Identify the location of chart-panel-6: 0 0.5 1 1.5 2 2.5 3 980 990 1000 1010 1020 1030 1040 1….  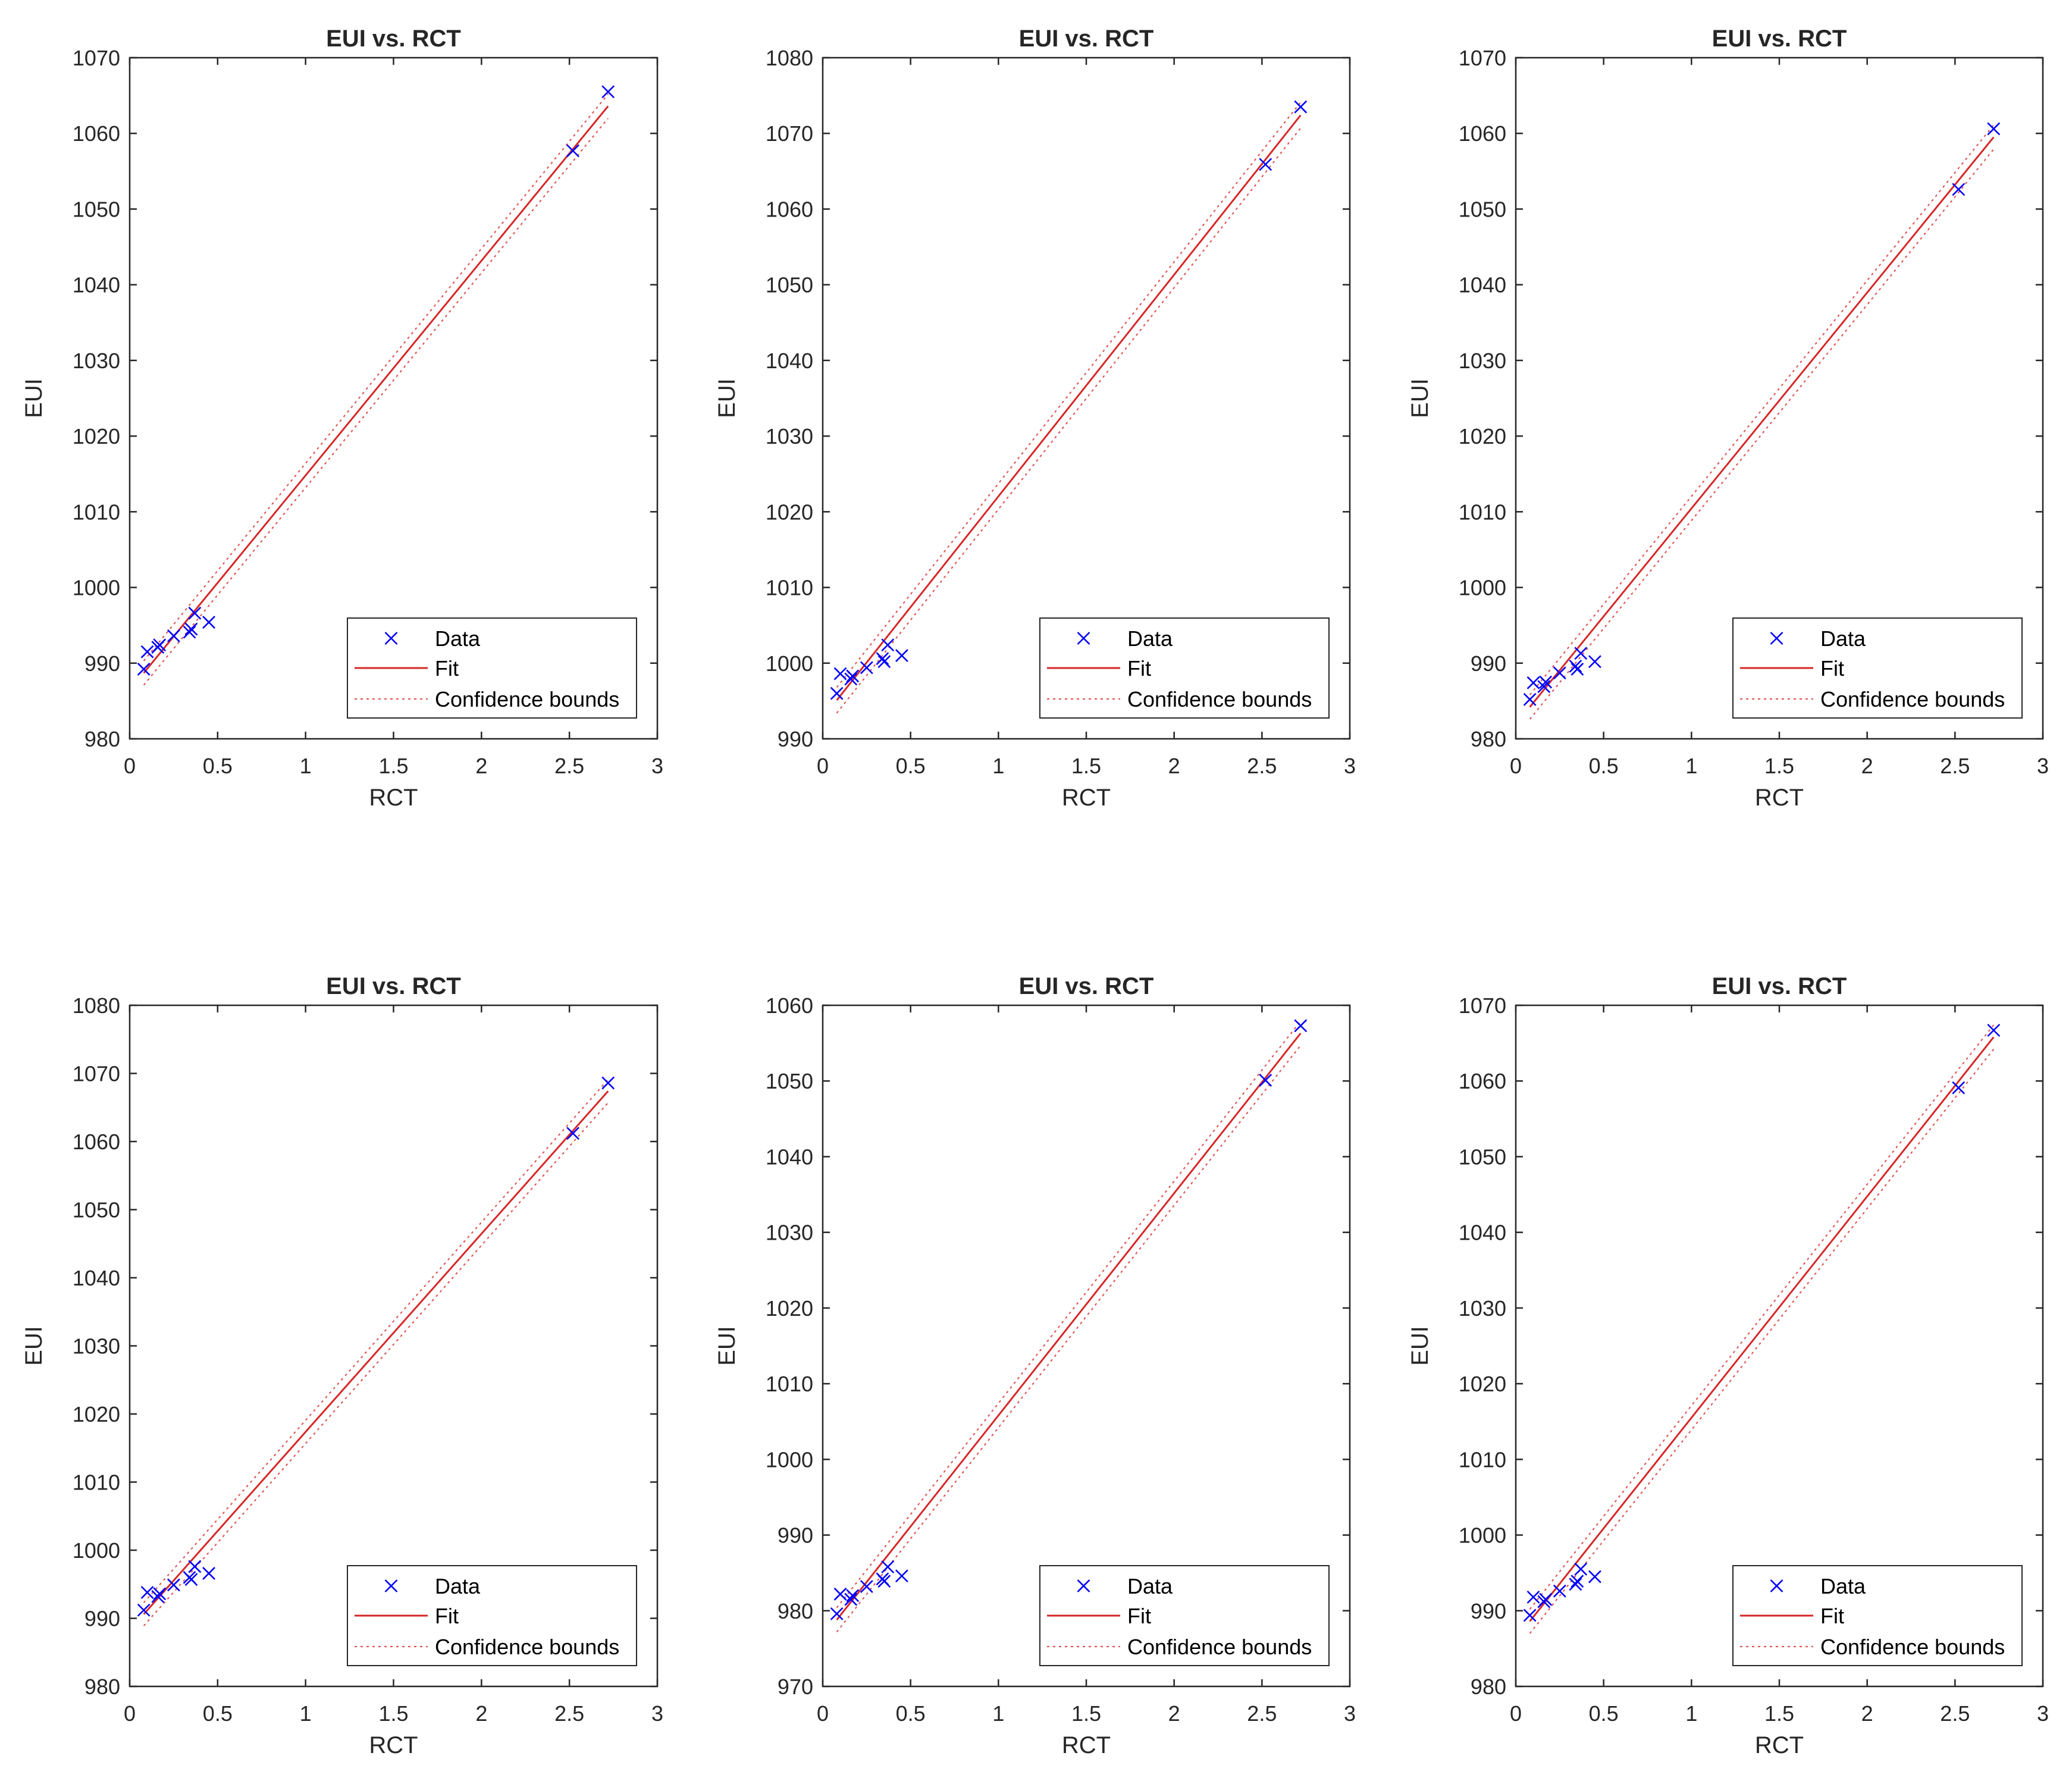
(1728, 1366).